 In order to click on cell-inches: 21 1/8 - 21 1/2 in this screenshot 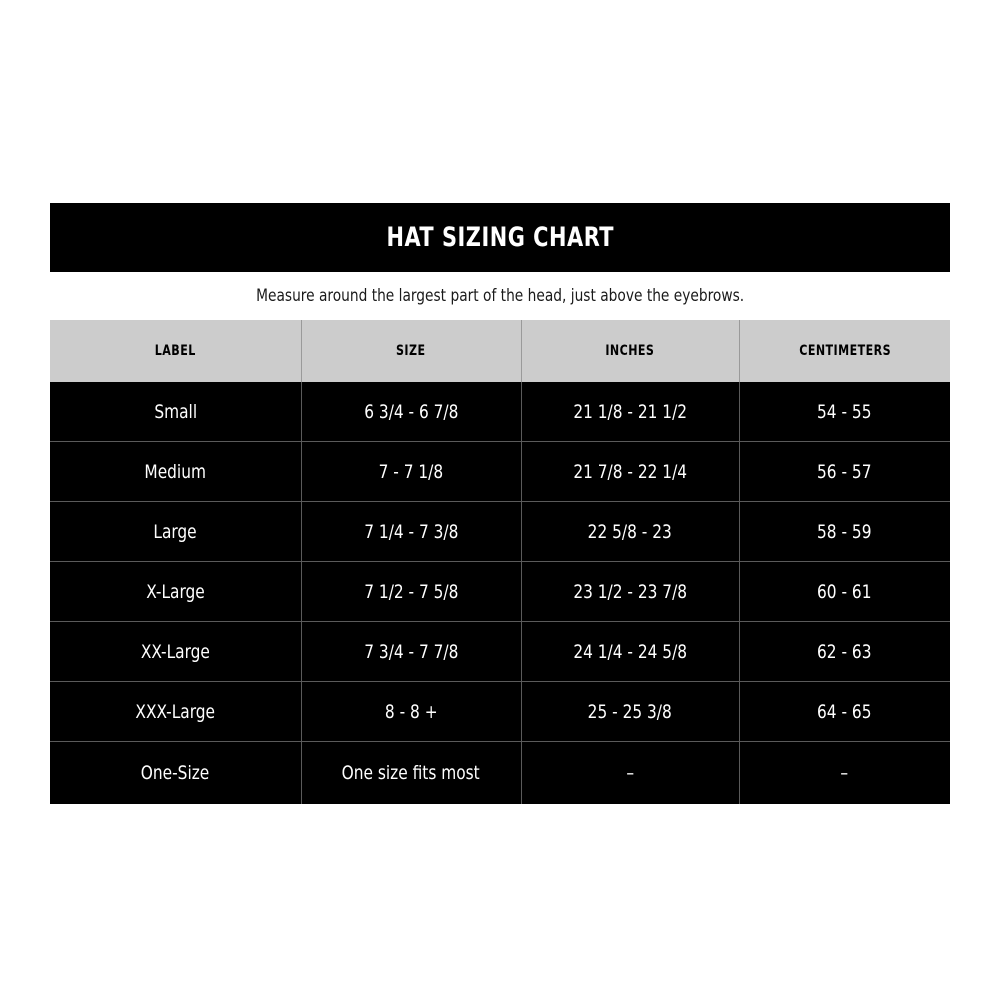, I will do `click(630, 412)`.